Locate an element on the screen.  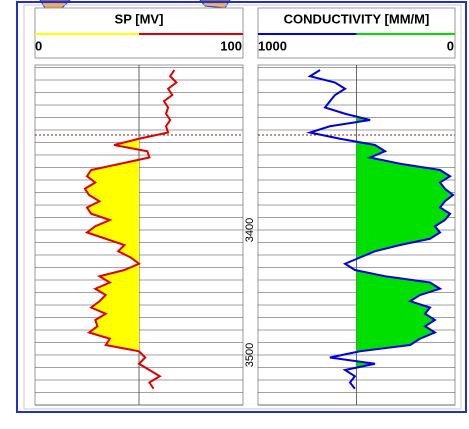
fill-area is located at coordinates (111, 229).